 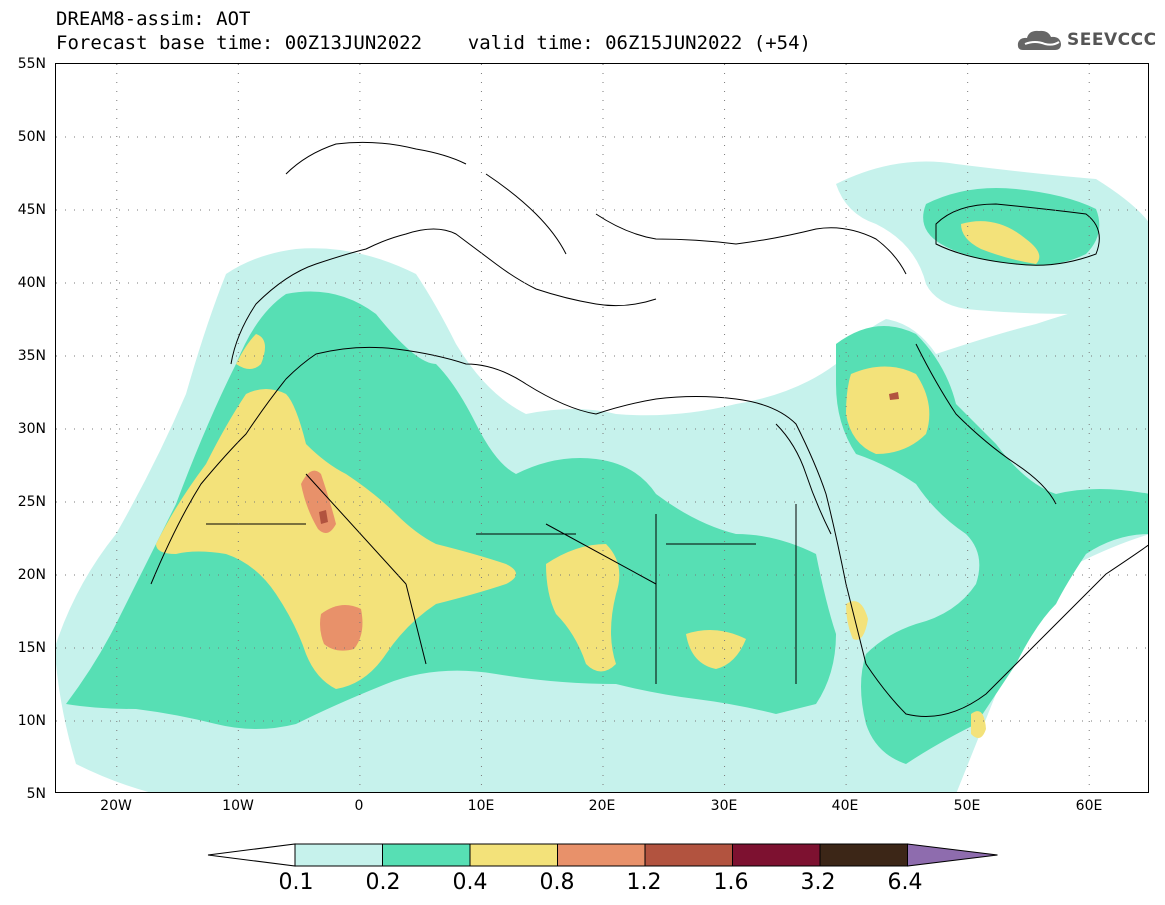 I want to click on colorbar-label-0.1: 0.1, so click(x=296, y=882).